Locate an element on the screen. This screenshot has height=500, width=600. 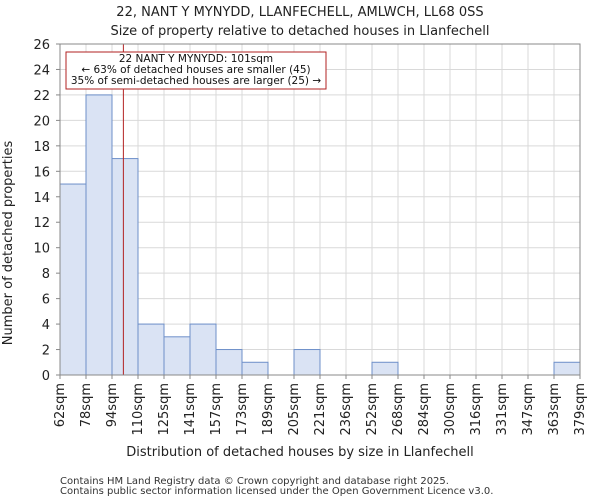
y-tick-label: 4 is located at coordinates (46, 325).